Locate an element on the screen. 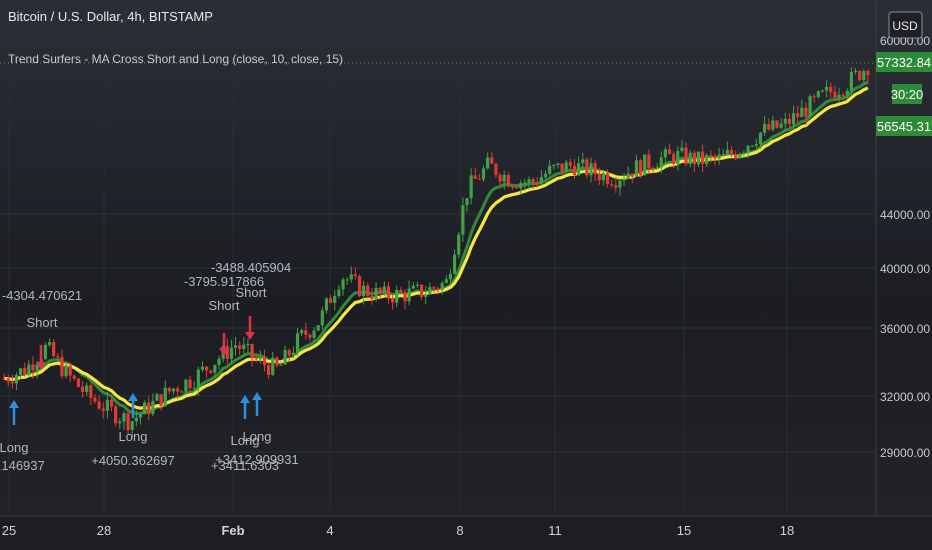 This screenshot has height=550, width=932. x-tick-label: 8 is located at coordinates (459, 530).